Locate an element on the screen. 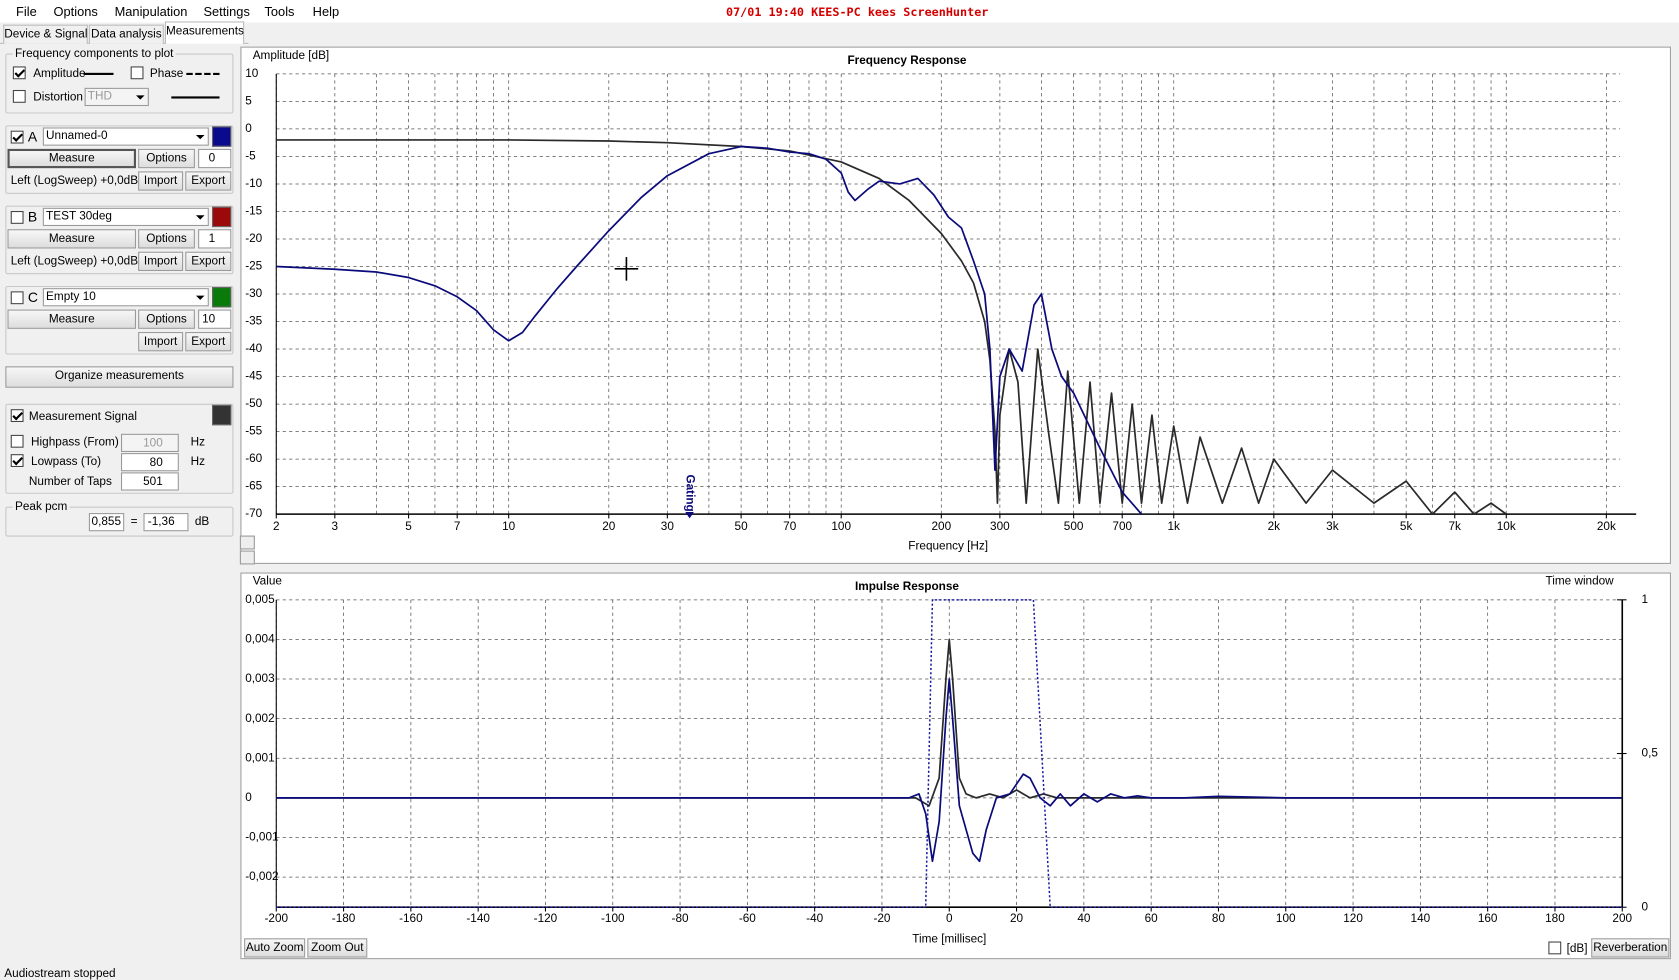 The height and width of the screenshot is (980, 1679). button: Zoom Out is located at coordinates (337, 948).